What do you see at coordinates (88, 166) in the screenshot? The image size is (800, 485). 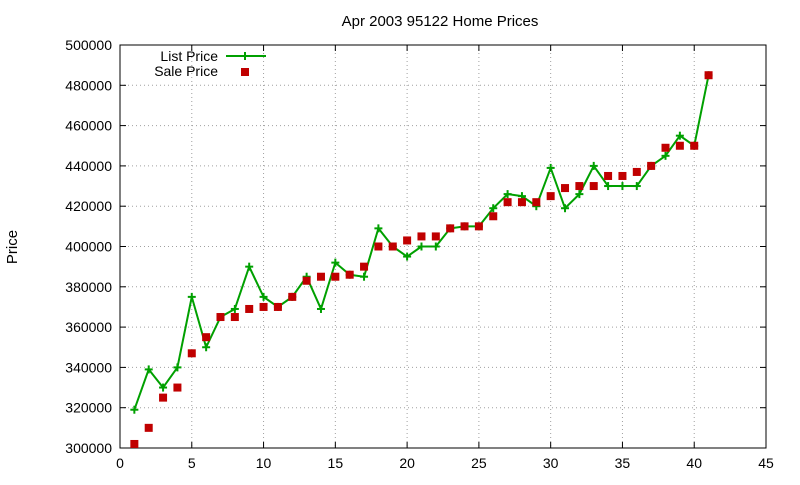 I see `y-tick-label: 440000` at bounding box center [88, 166].